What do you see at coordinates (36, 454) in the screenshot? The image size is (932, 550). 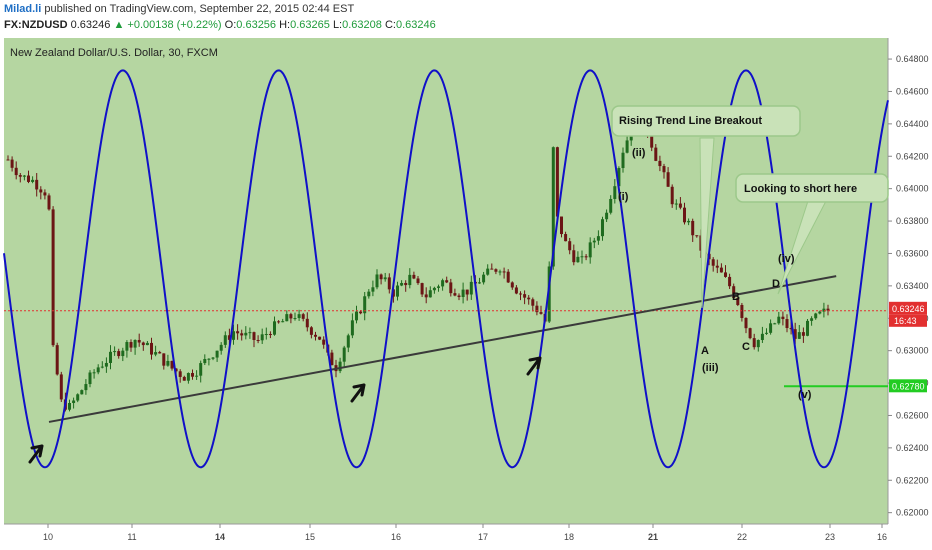 I see `up-arrow-icon` at bounding box center [36, 454].